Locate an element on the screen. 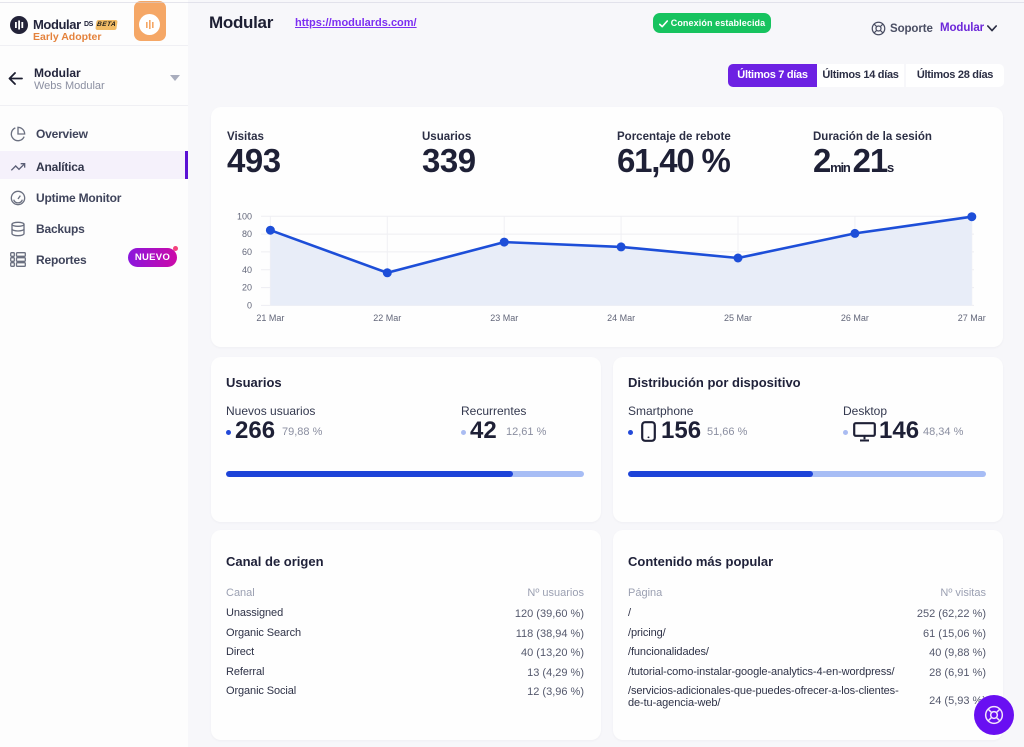  svg-text: 40 is located at coordinates (247, 270).